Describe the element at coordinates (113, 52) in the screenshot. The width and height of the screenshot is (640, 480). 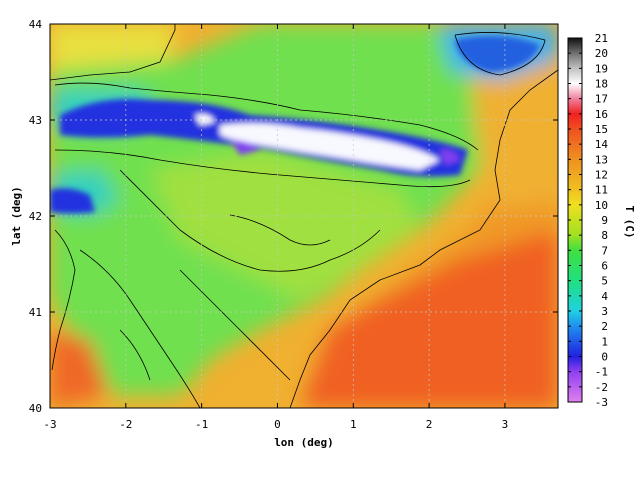
I see `contour-coastline-north` at that location.